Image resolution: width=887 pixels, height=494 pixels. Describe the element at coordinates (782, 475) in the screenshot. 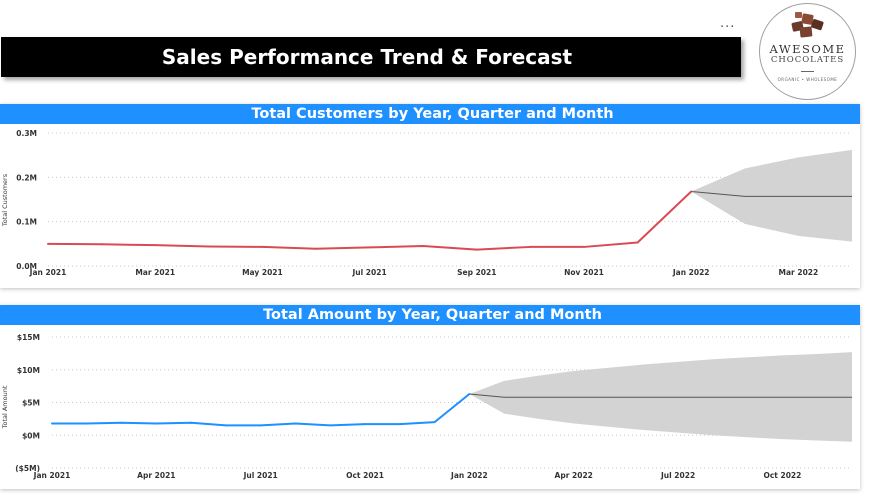

I see `amount-x-tick-label: Oct 2022` at that location.